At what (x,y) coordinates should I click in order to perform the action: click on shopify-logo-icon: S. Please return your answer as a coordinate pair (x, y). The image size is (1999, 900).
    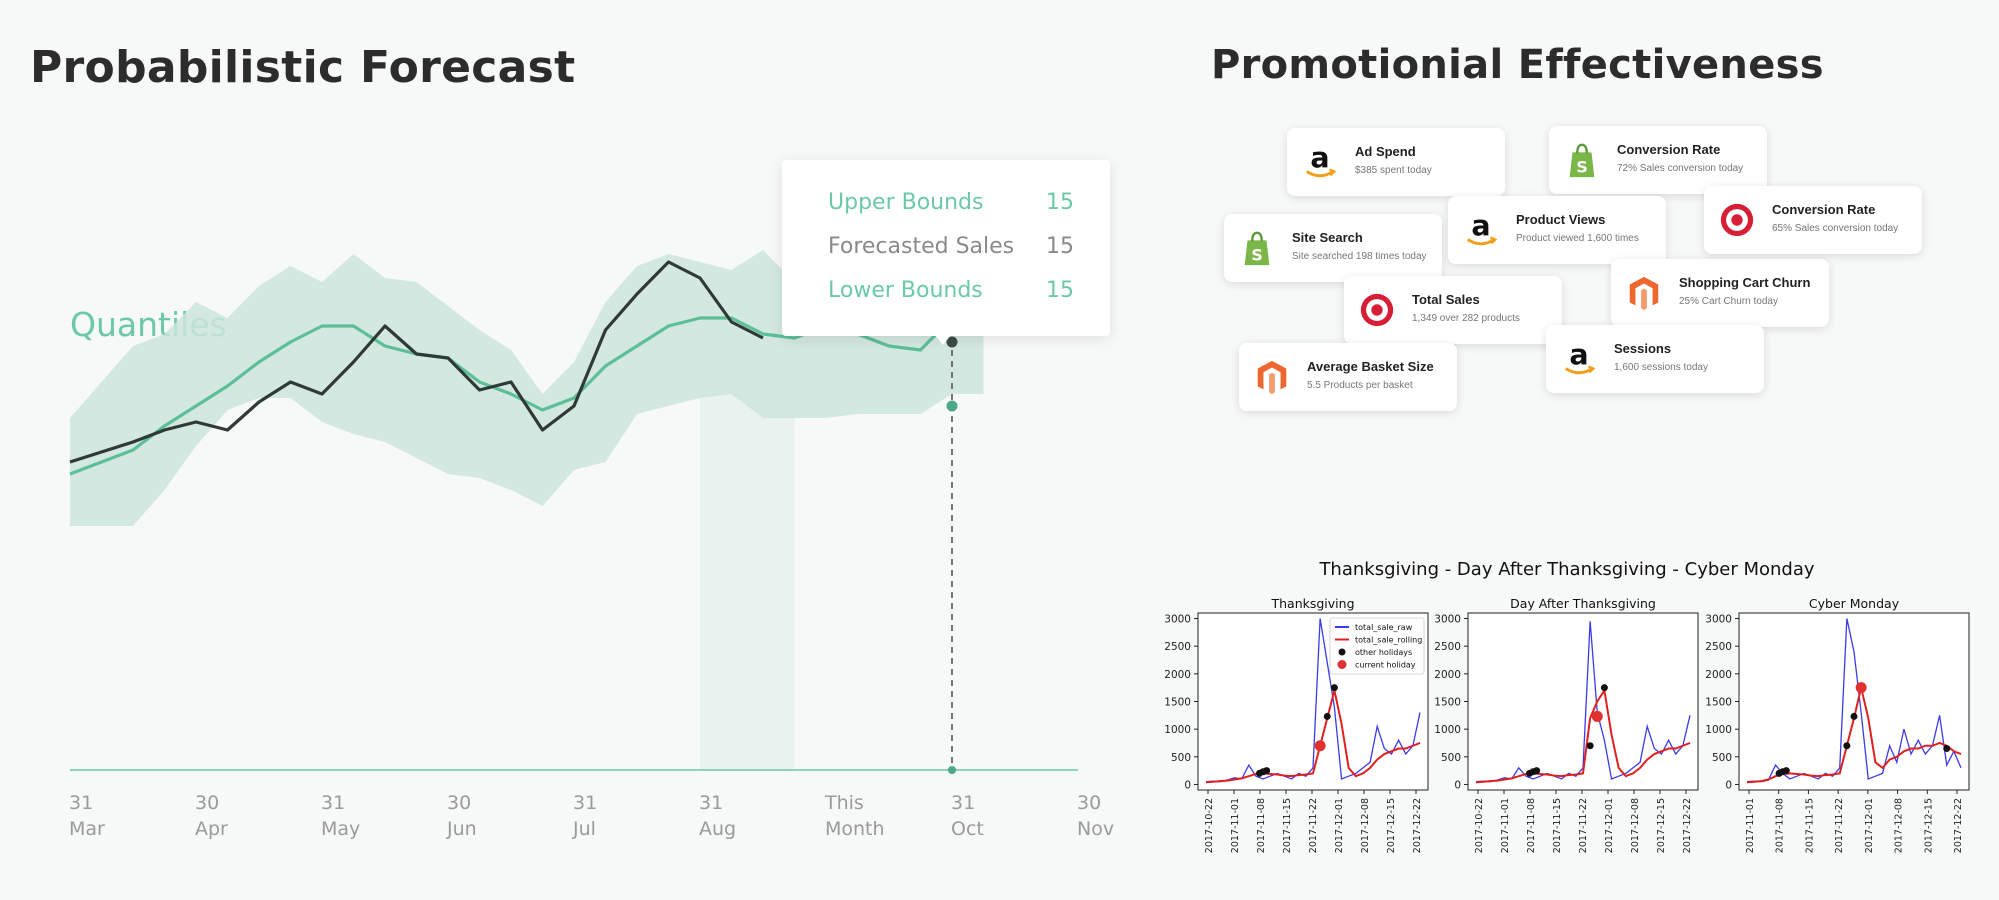
    Looking at the image, I should click on (1582, 160).